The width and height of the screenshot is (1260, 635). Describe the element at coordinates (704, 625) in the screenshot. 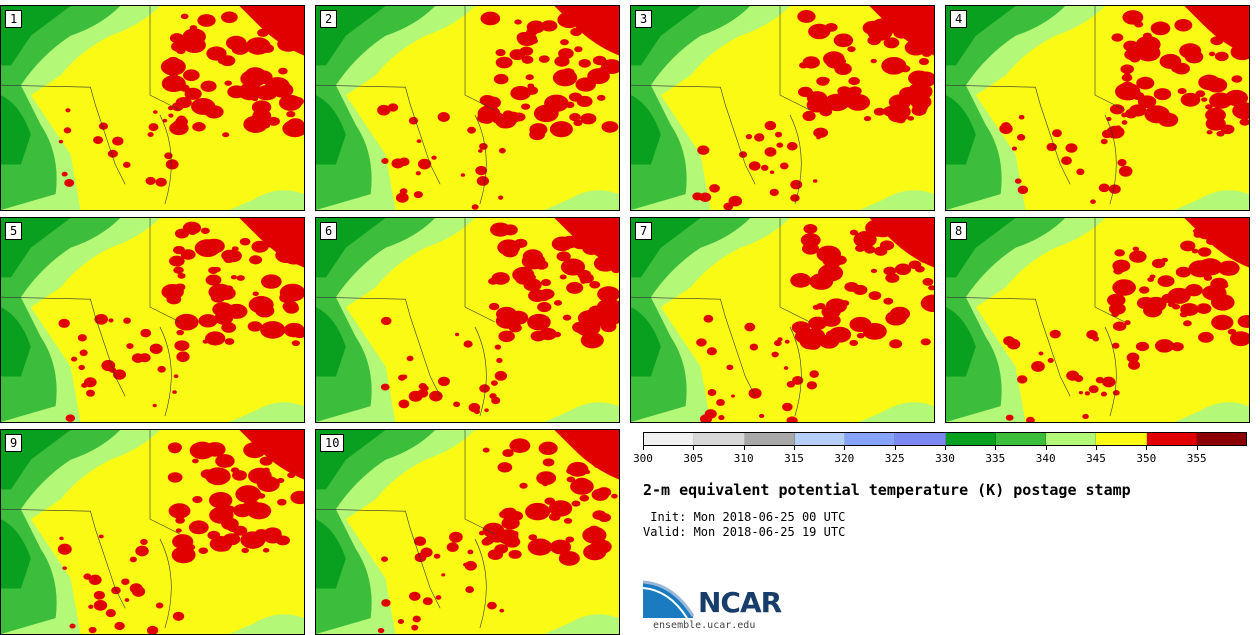

I see `logo-url: ensemble.ucar.edu` at that location.